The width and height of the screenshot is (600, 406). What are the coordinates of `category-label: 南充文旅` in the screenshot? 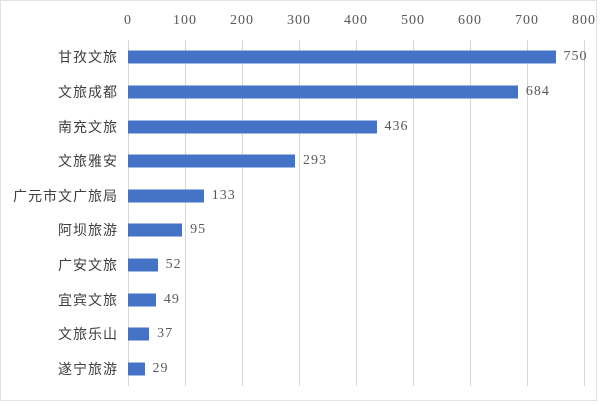 It's located at (88, 128).